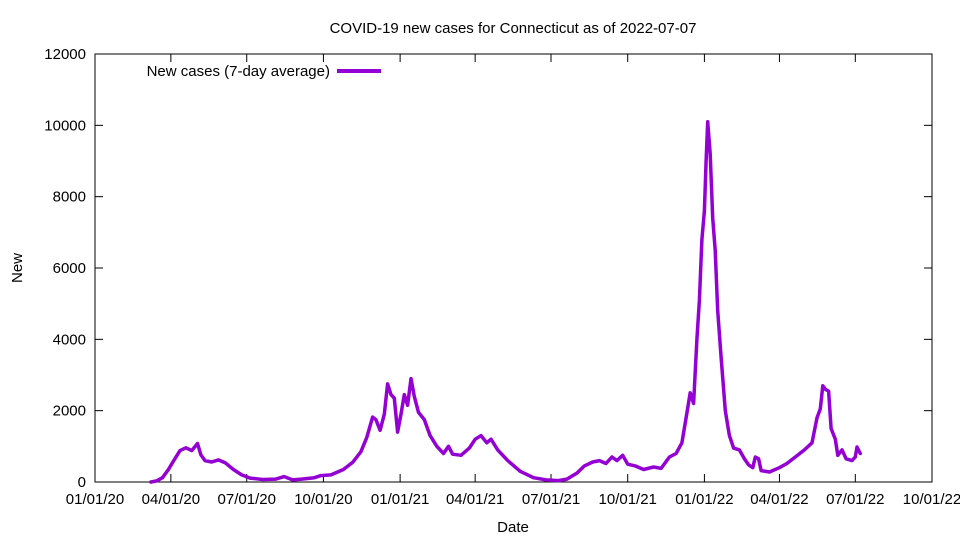  What do you see at coordinates (65, 125) in the screenshot?
I see `y-tick-label: 10000` at bounding box center [65, 125].